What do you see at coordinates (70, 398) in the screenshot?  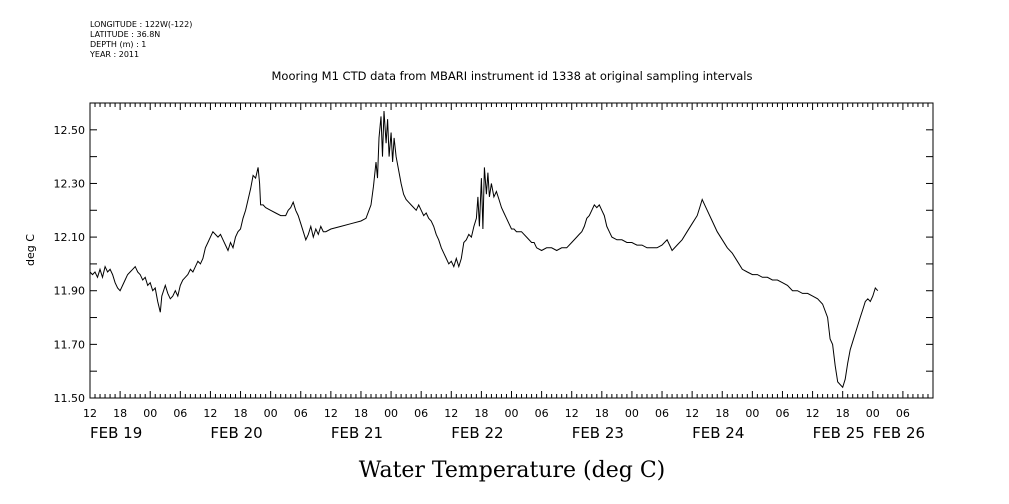 I see `y-tick-label: 11.50` at bounding box center [70, 398].